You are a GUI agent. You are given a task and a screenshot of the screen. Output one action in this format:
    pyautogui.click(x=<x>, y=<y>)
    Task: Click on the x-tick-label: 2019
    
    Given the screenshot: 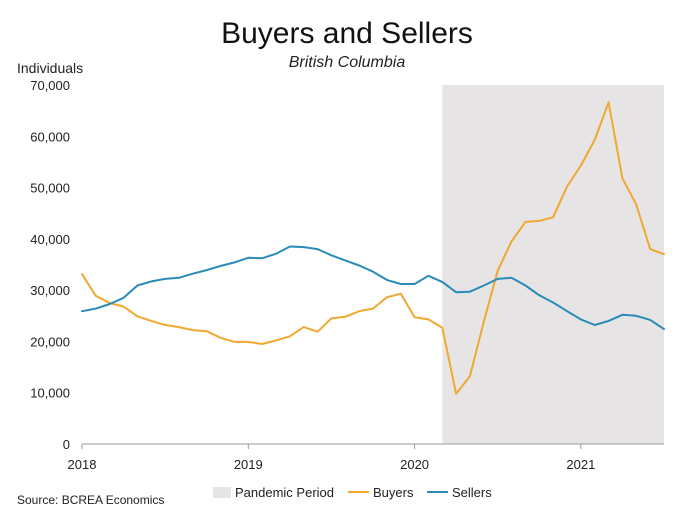 What is the action you would take?
    pyautogui.click(x=248, y=464)
    